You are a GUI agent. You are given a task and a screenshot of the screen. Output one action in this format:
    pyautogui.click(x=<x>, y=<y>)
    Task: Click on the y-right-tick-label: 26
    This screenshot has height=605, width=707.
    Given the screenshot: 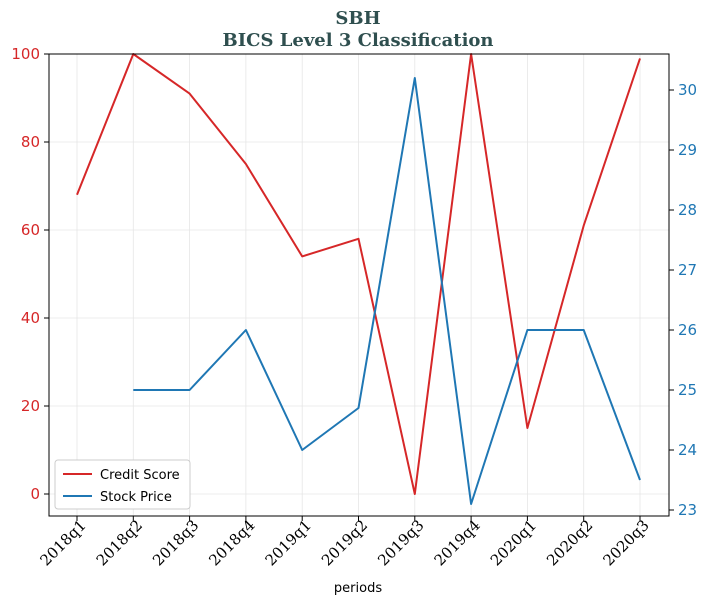 What is the action you would take?
    pyautogui.click(x=687, y=330)
    